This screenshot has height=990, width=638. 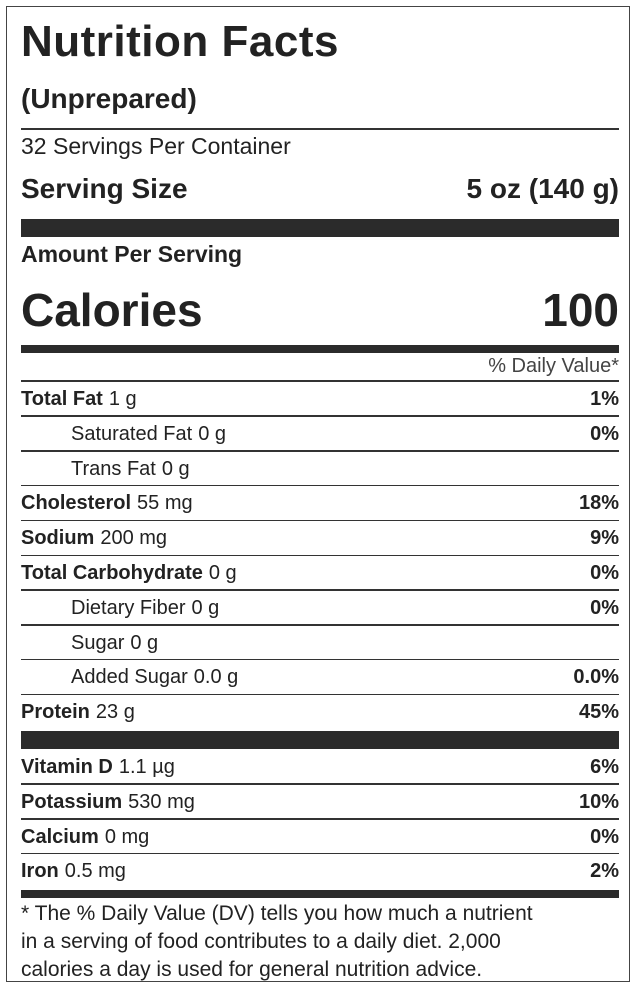 I want to click on nutrient-name: Vitamin D, so click(x=67, y=767).